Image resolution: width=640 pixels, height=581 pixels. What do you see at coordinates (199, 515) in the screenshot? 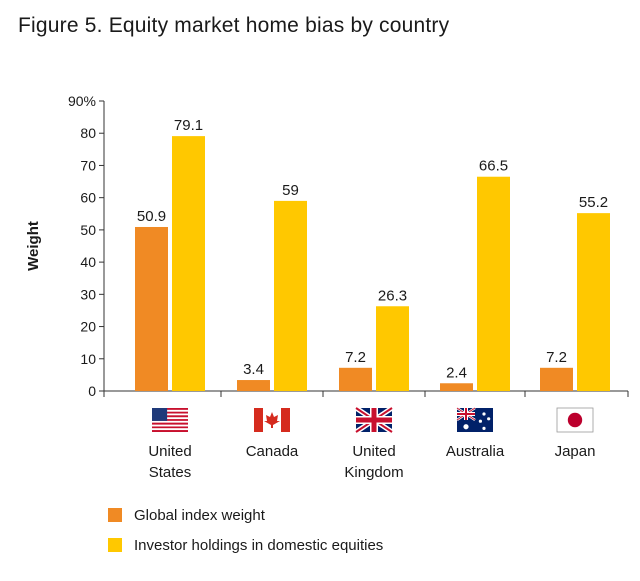
I see `legend-label-global-index: Global index weight` at bounding box center [199, 515].